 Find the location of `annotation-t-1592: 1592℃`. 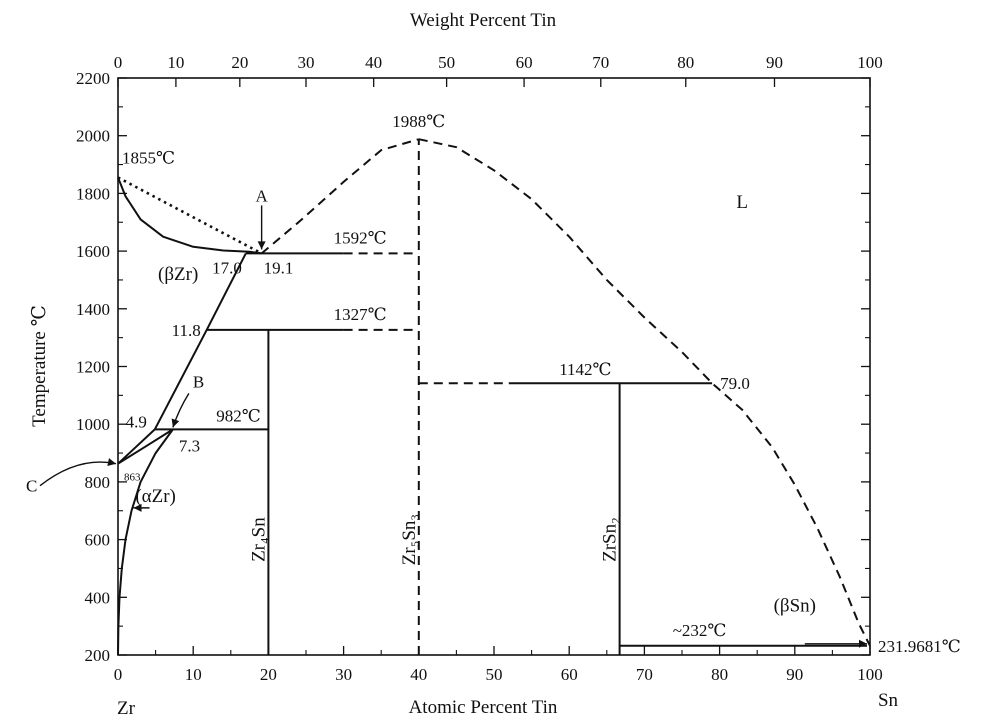

annotation-t-1592: 1592℃ is located at coordinates (360, 237).